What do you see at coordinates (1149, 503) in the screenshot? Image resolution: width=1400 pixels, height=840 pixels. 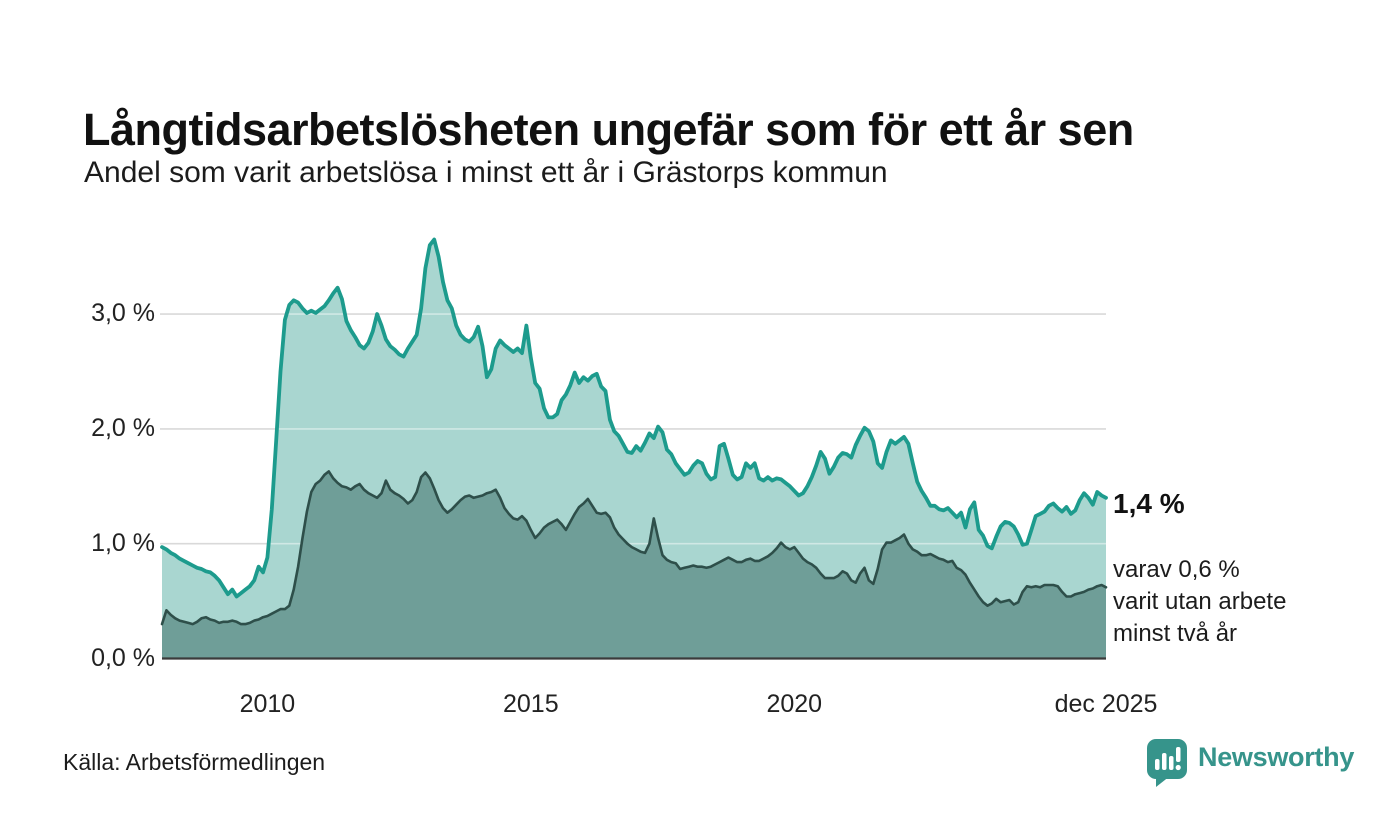 I see `end-value-label: 1,4 %` at bounding box center [1149, 503].